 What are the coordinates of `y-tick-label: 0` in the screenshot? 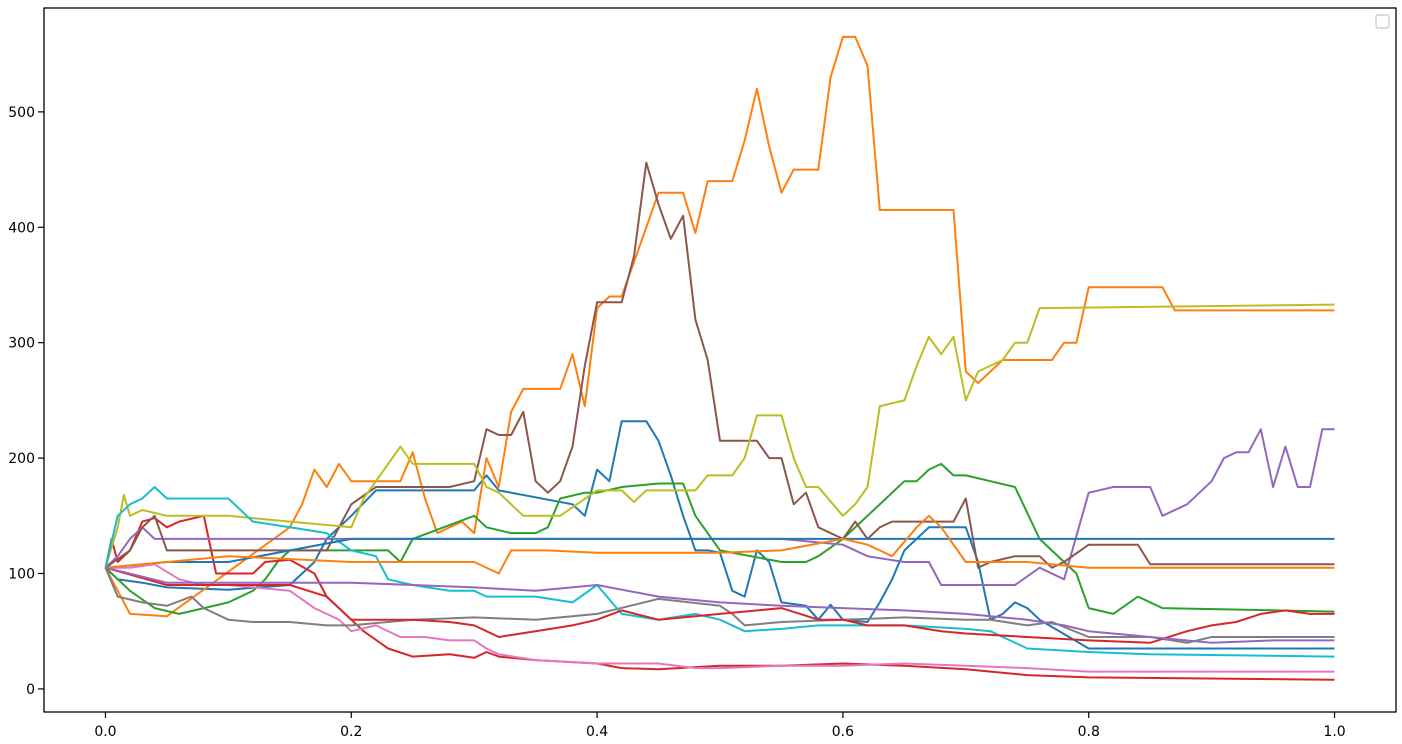 It's located at (30, 690).